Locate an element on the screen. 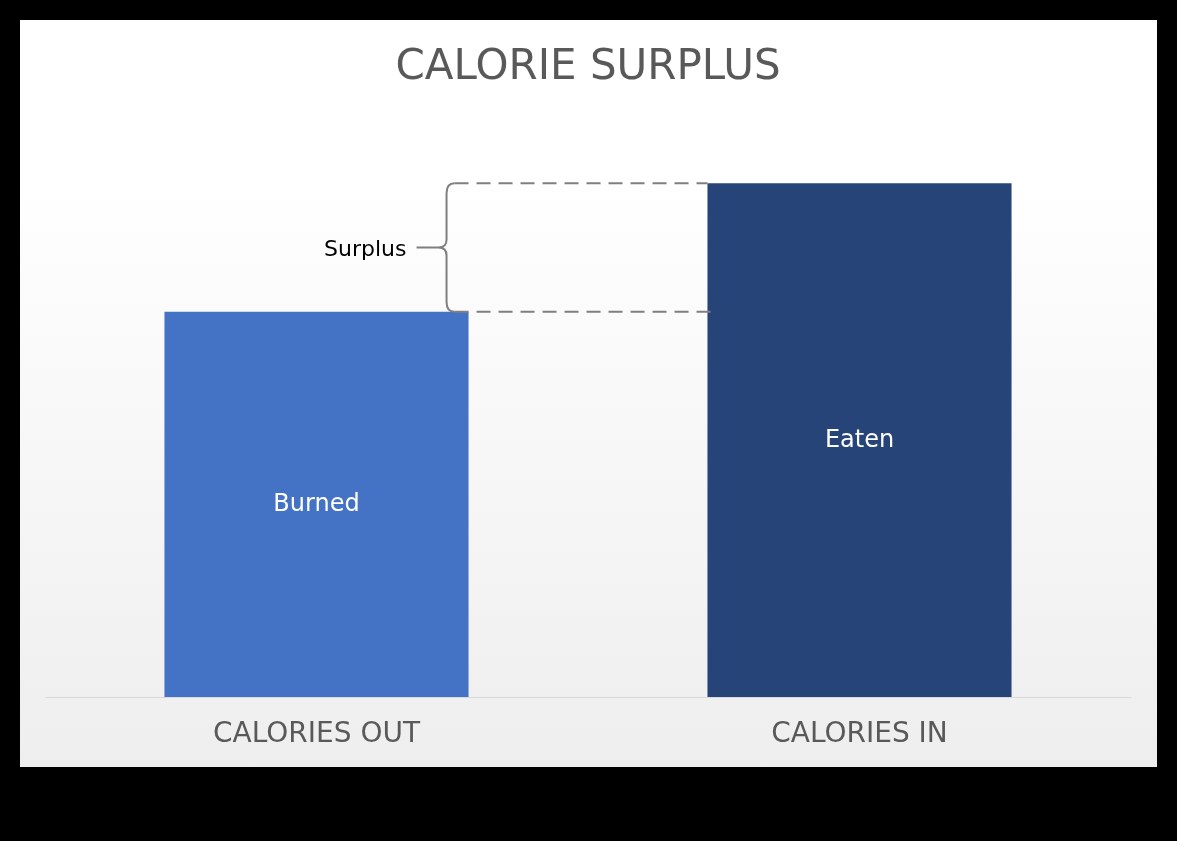 The width and height of the screenshot is (1177, 841). chart-title: CALORIE SURPLUS is located at coordinates (588, 64).